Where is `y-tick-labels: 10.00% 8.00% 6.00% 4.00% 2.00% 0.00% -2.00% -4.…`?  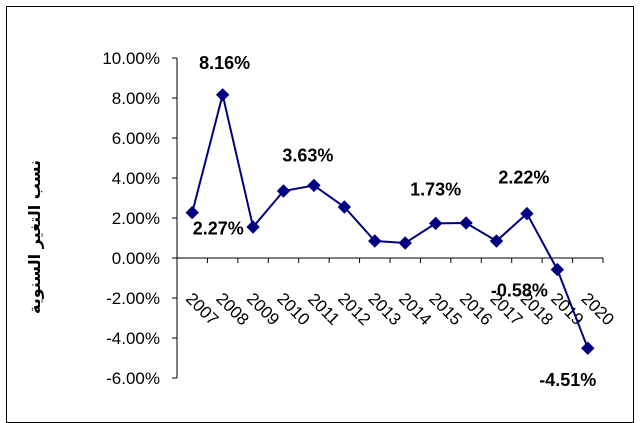
y-tick-labels: 10.00% 8.00% 6.00% 4.00% 2.00% 0.00% -2.00% -4.… is located at coordinates (139, 218).